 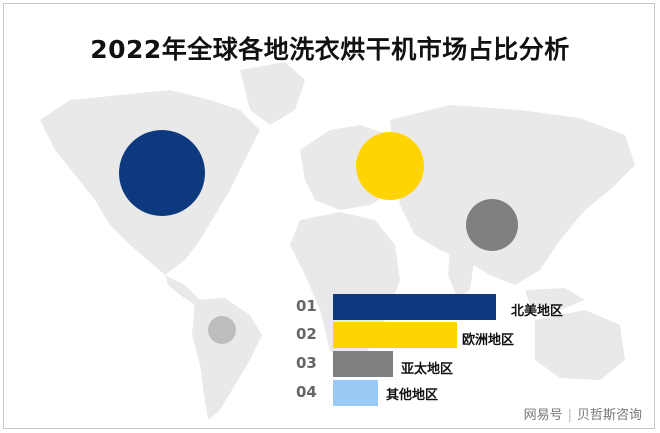 What do you see at coordinates (609, 415) in the screenshot?
I see `watermark-author: 贝哲斯咨询` at bounding box center [609, 415].